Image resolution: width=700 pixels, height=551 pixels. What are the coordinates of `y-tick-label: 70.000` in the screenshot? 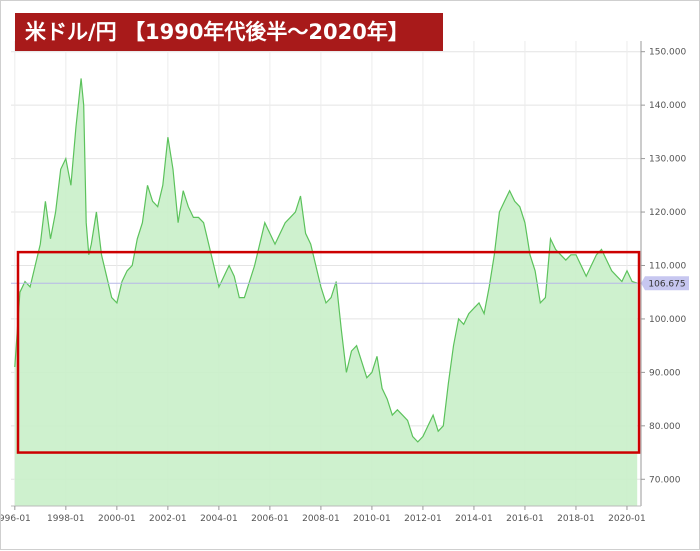 It's located at (665, 480).